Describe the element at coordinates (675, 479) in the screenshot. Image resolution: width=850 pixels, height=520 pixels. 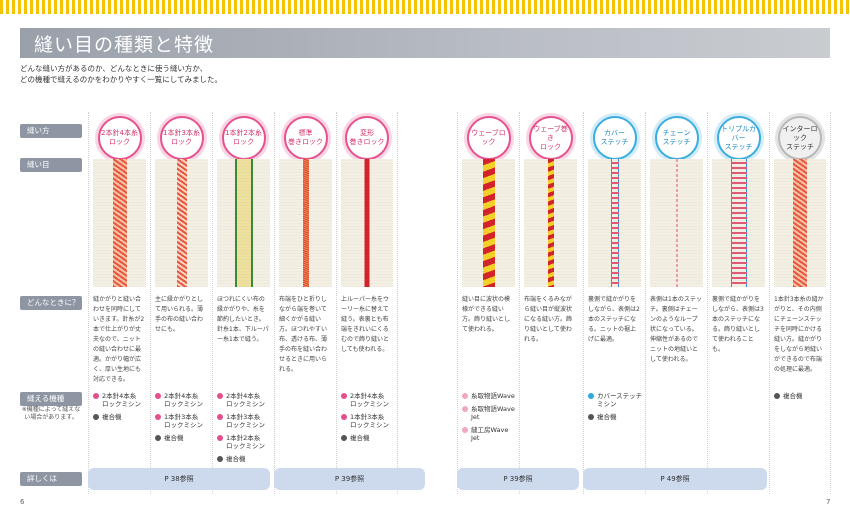
I see `ref-pill: P 49参照` at that location.